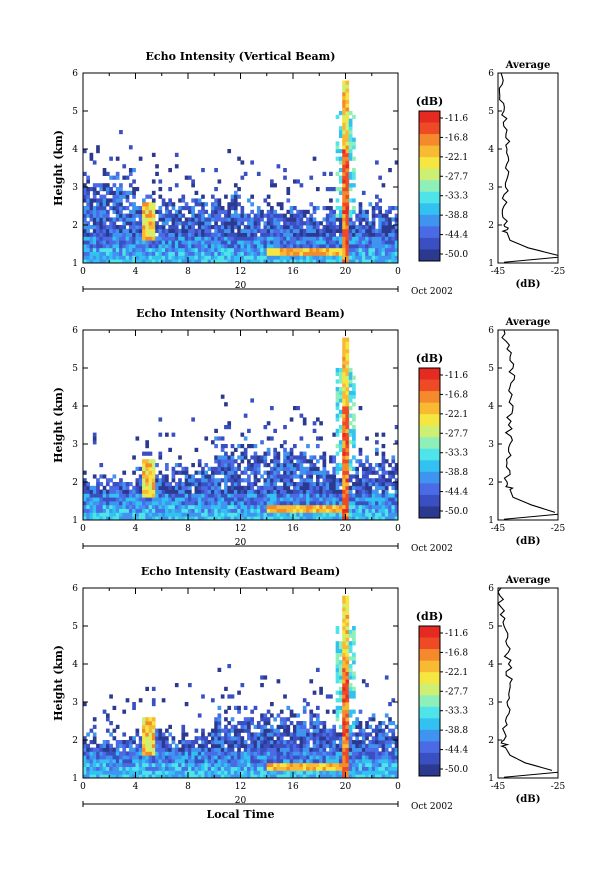 This screenshot has width=611, height=875. Describe the element at coordinates (456, 434) in the screenshot. I see `colorbar-tick-label: -27.7` at that location.